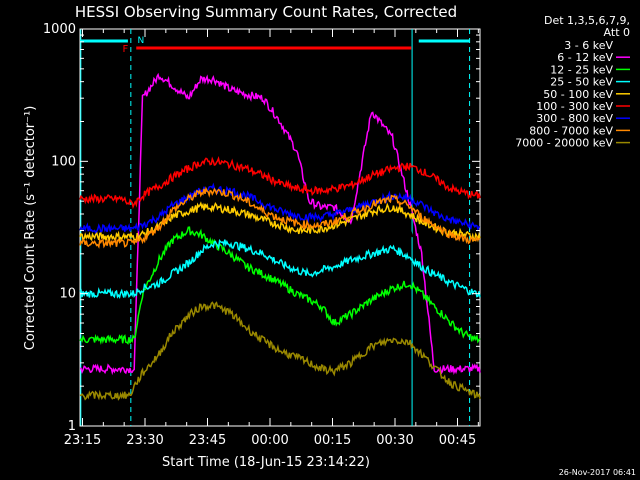 This screenshot has height=480, width=640. I want to click on legend-header-line-2: Att 0, so click(617, 32).